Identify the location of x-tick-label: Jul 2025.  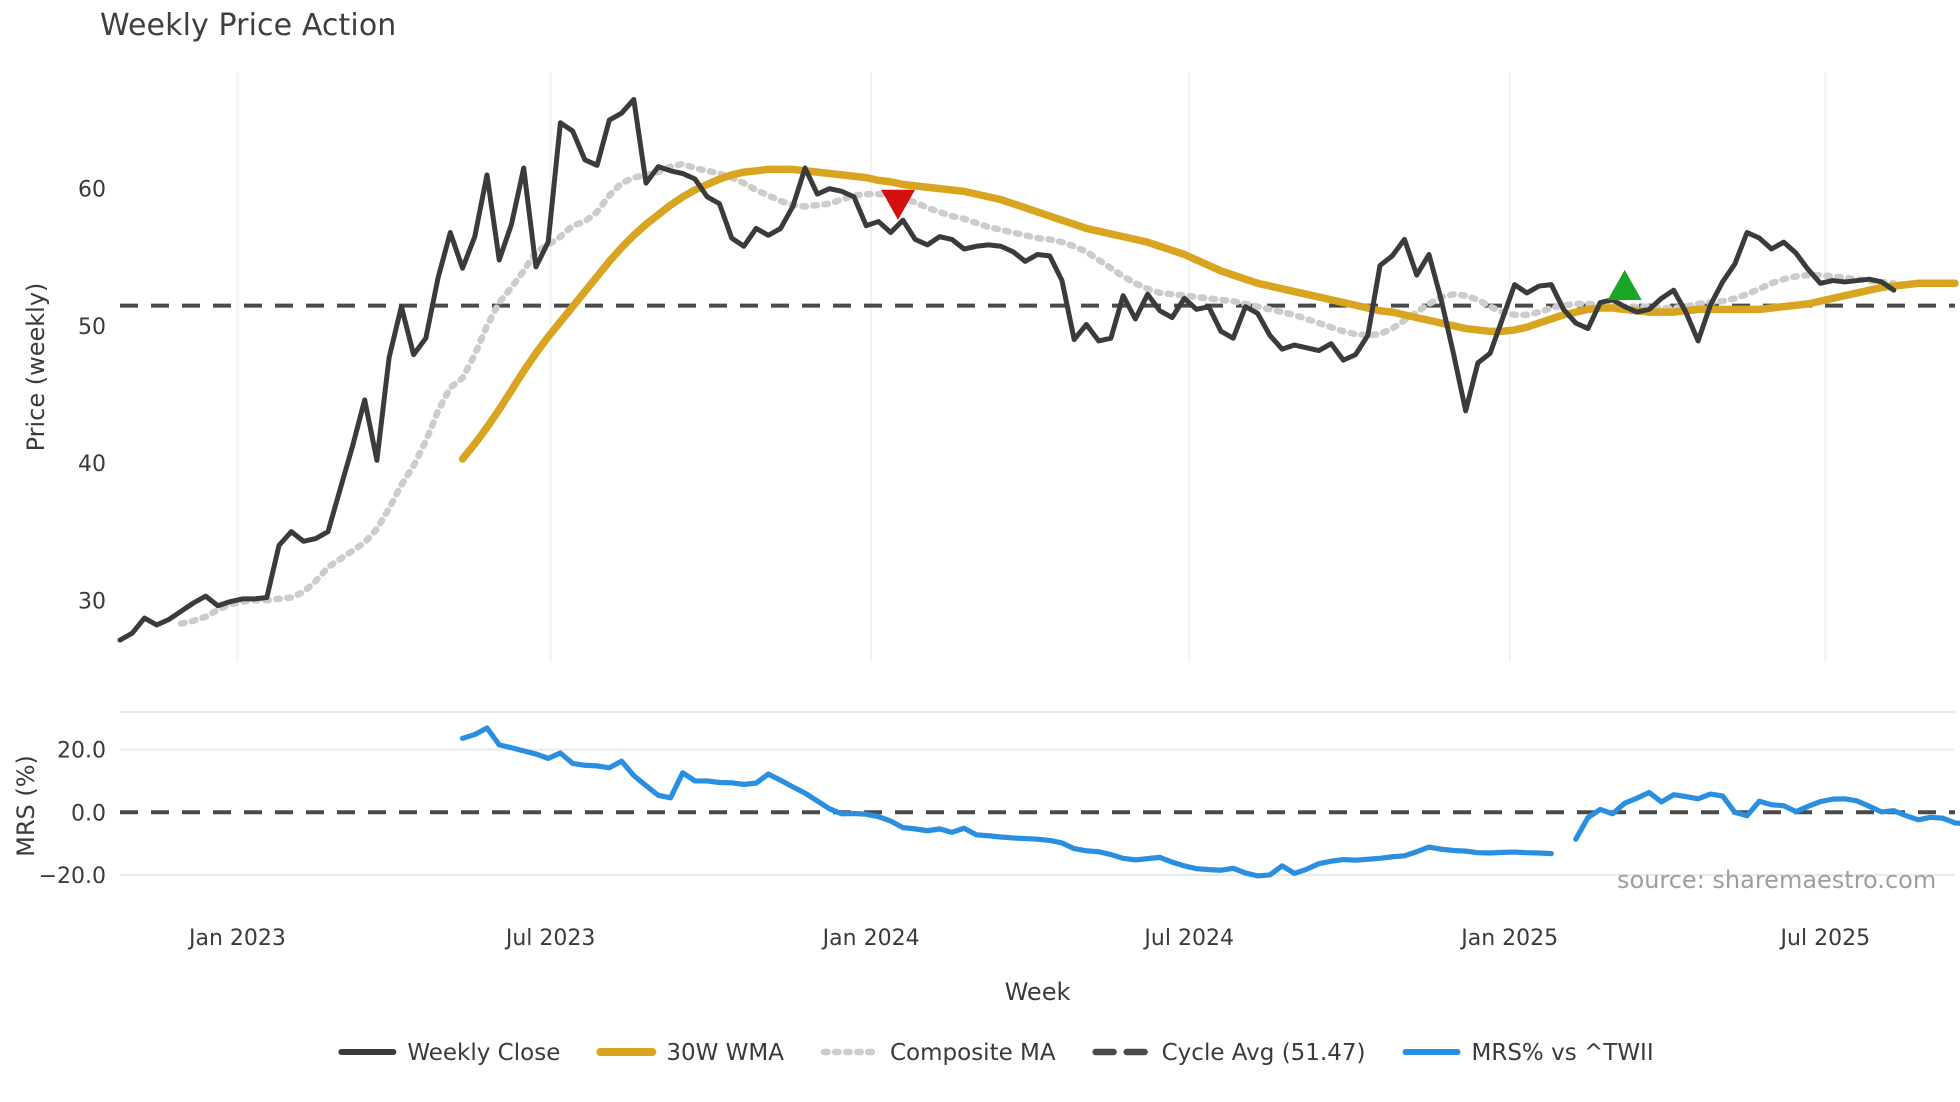
(1825, 938).